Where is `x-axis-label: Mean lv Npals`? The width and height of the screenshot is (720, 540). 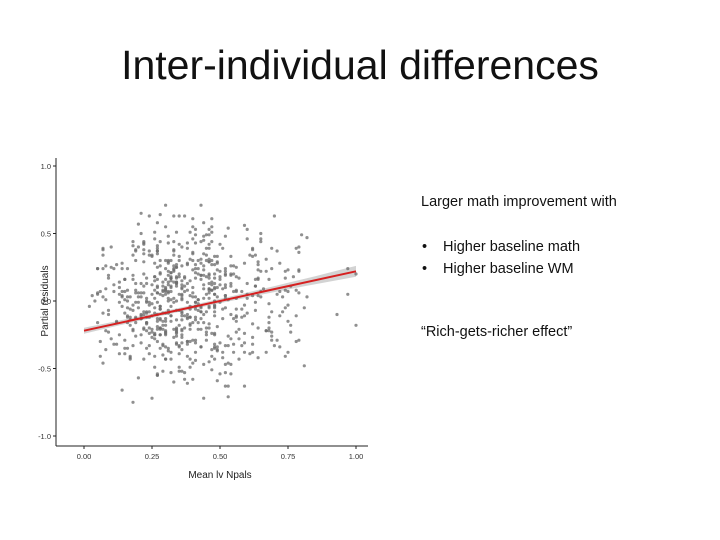 x-axis-label: Mean lv Npals is located at coordinates (219, 475).